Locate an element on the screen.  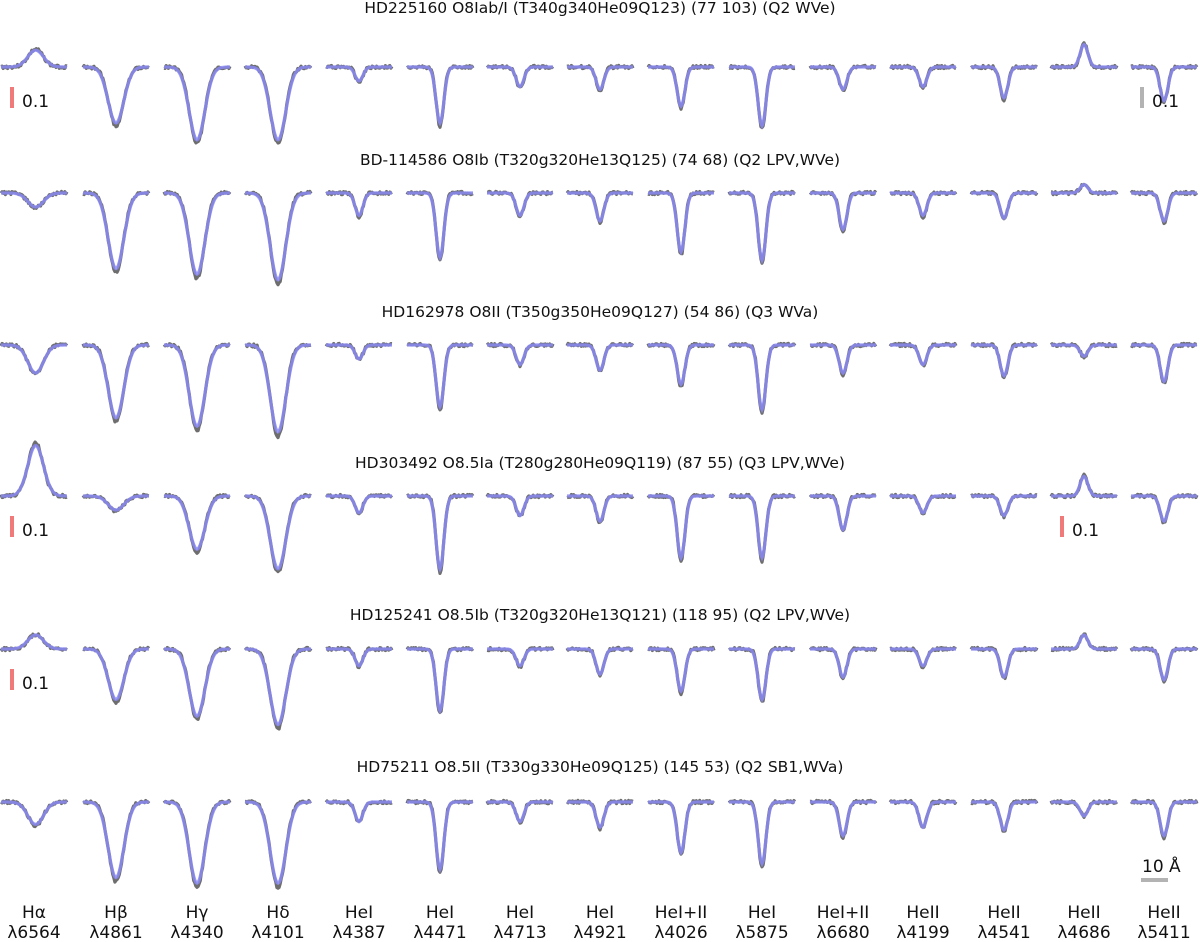
wavelength-scale-label: 10 Å is located at coordinates (1161, 866).